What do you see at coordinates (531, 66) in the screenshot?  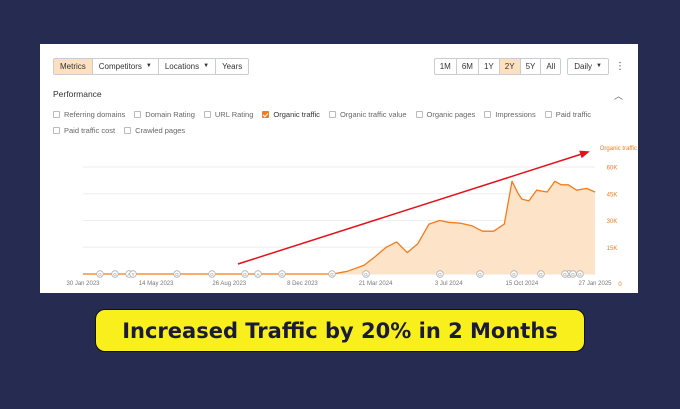 I see `range-5y-button: 5Y` at bounding box center [531, 66].